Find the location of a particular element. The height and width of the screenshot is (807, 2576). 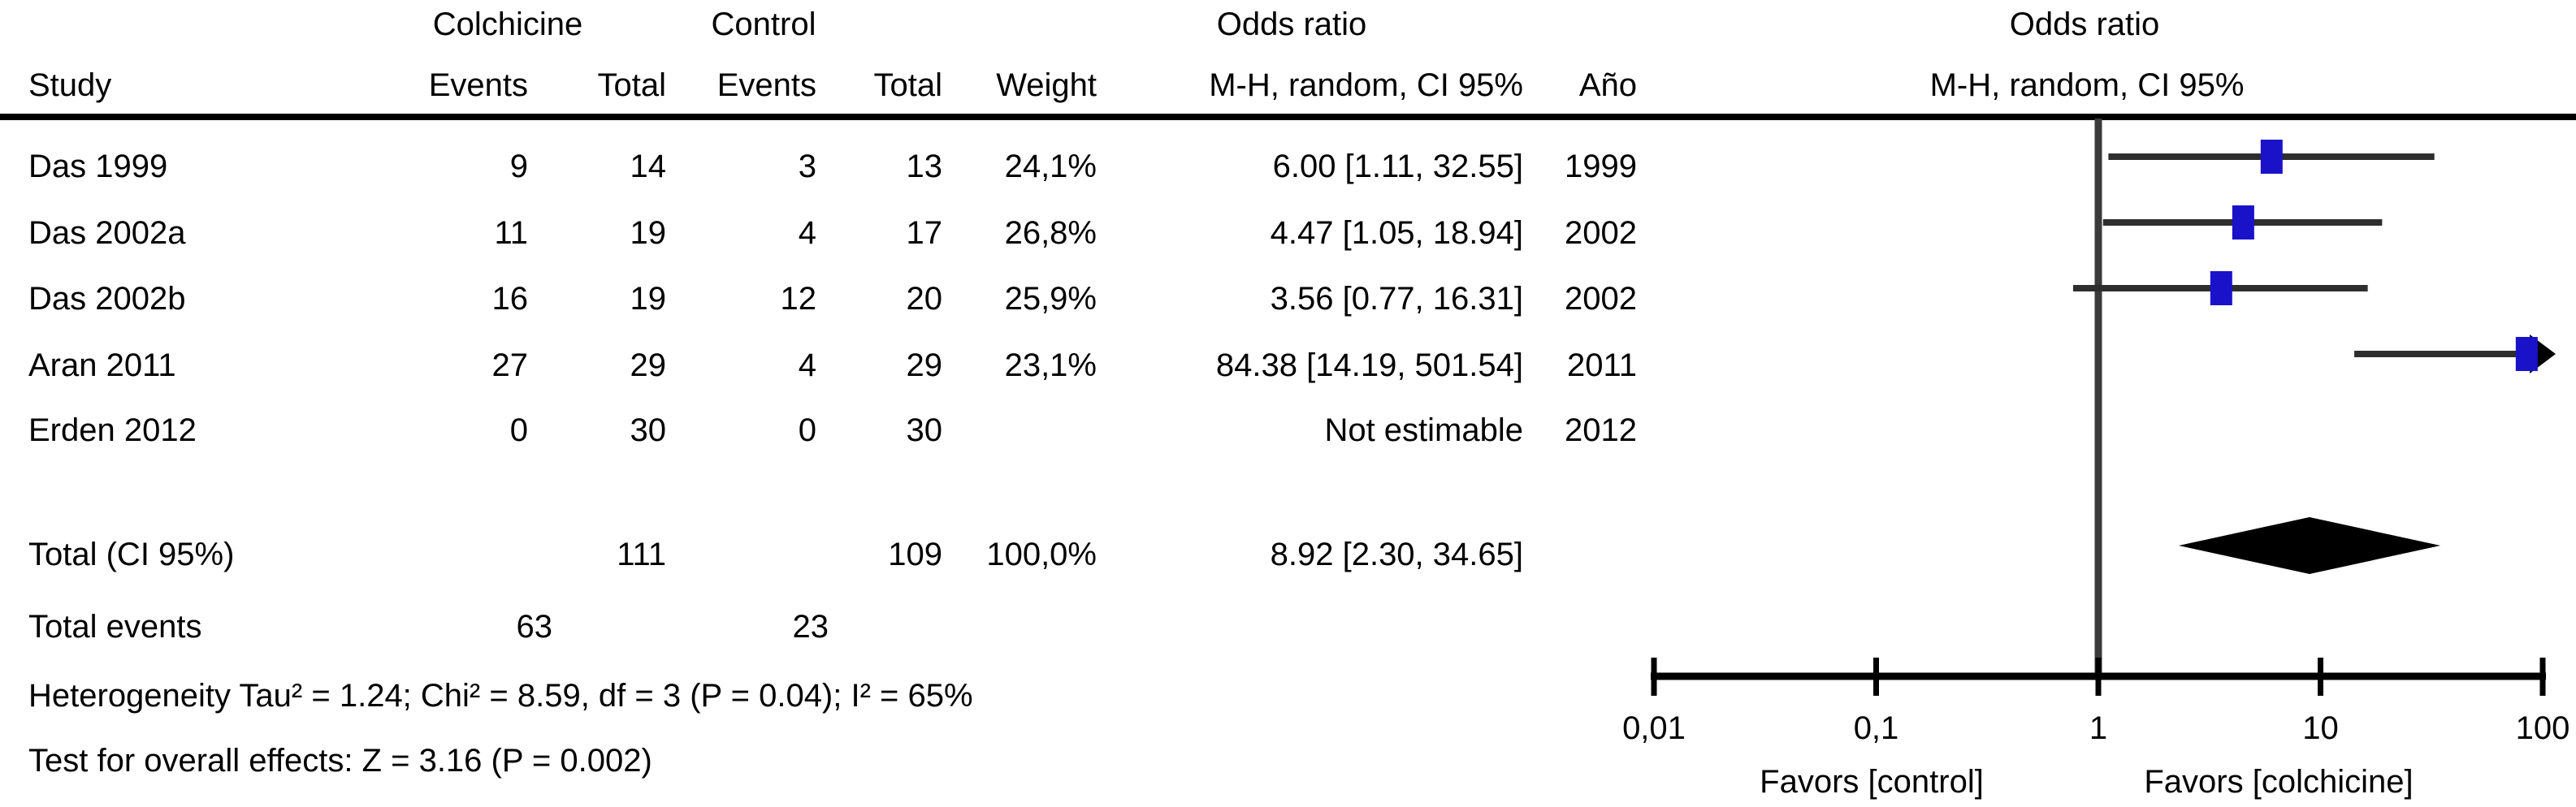

events-colchicine: 16 is located at coordinates (510, 299).